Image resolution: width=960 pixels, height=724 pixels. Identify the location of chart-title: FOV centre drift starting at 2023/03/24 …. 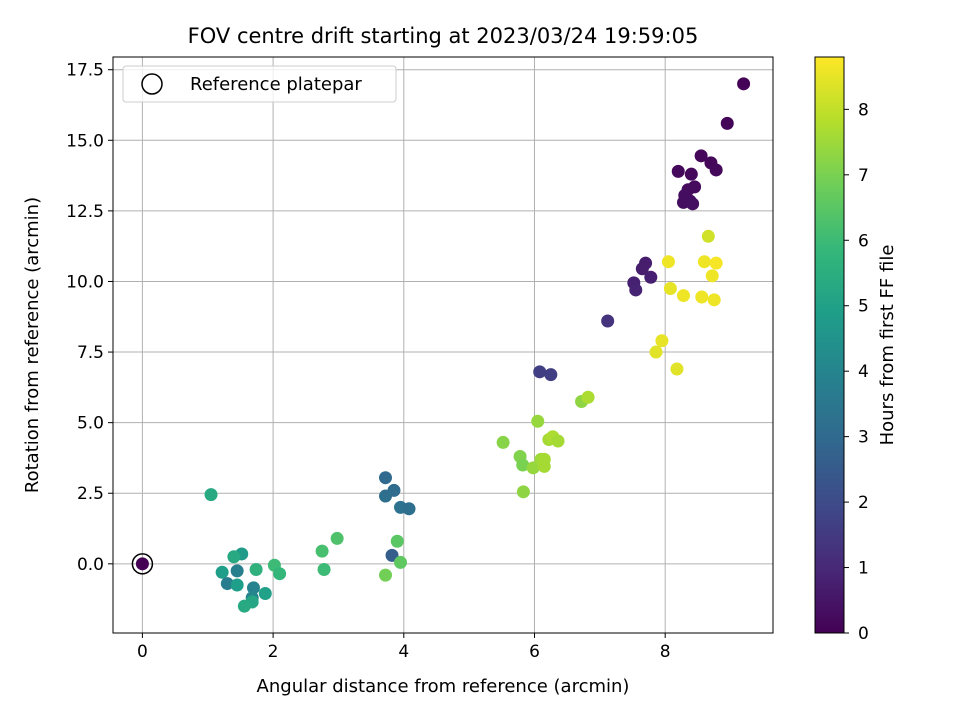
(443, 36).